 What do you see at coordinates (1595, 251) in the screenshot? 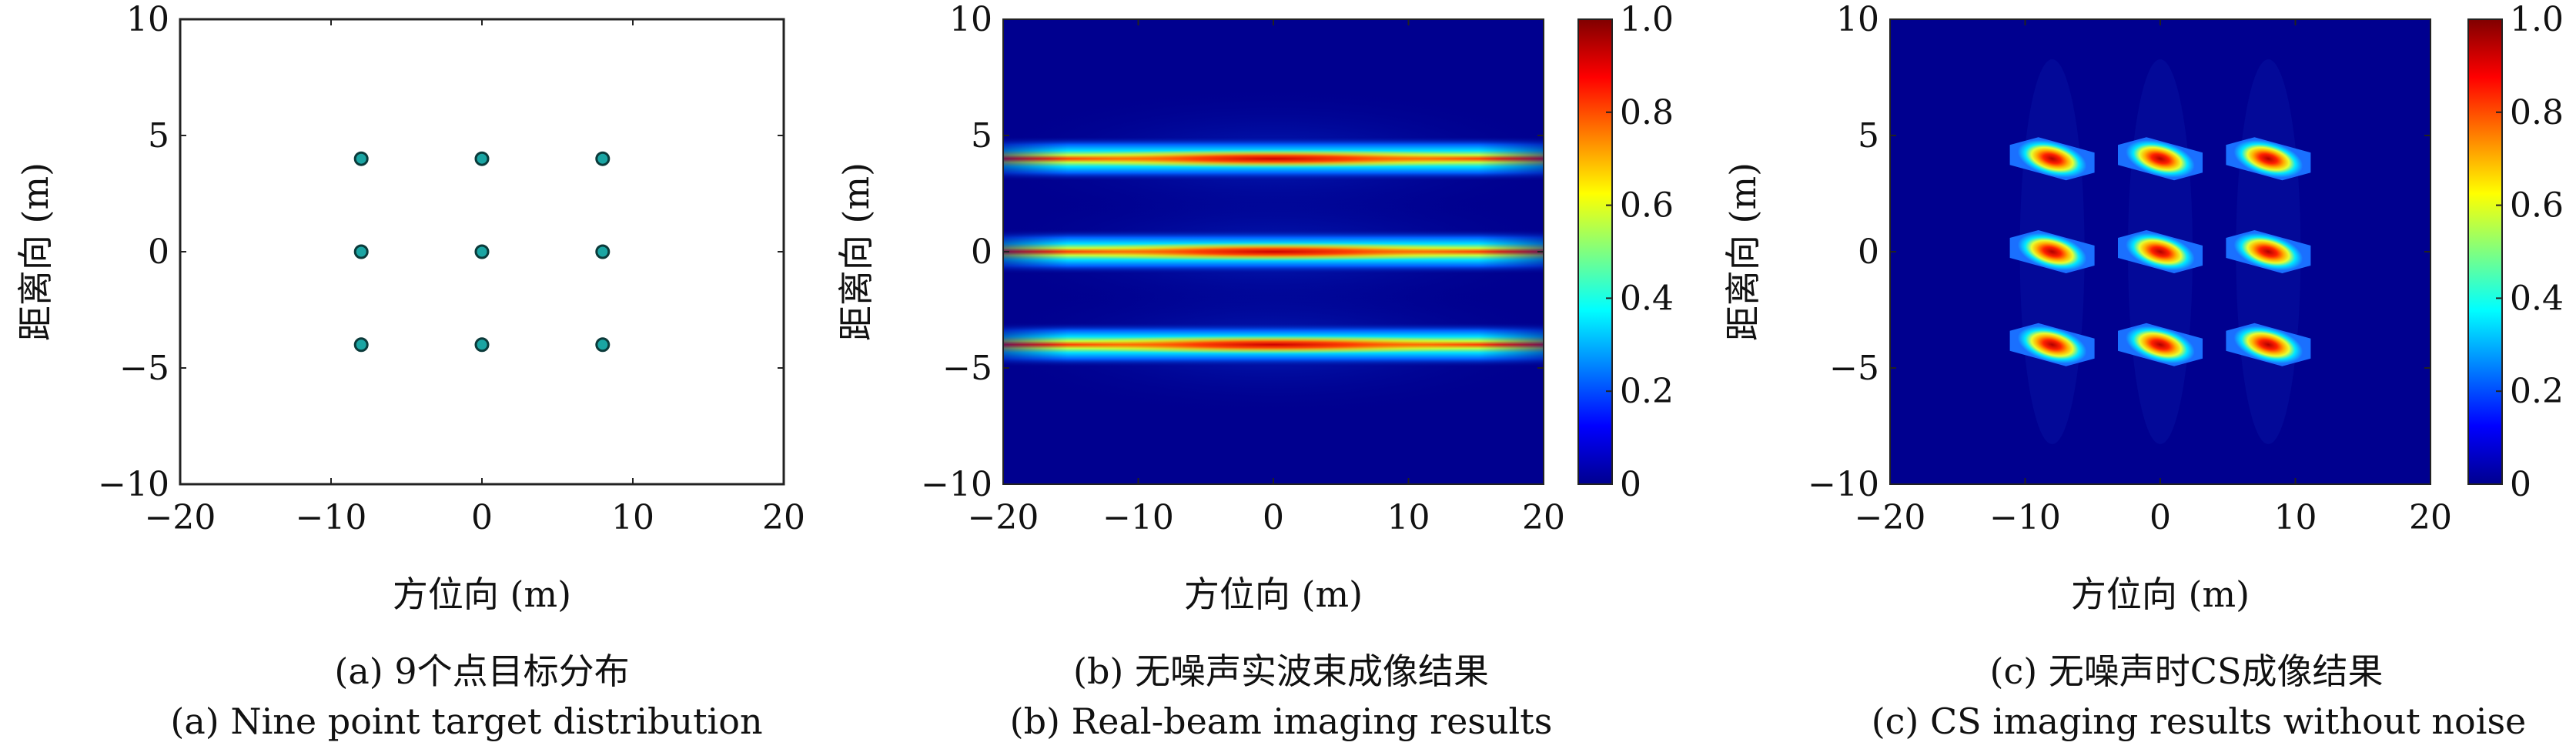
I see `colorbar-b` at bounding box center [1595, 251].